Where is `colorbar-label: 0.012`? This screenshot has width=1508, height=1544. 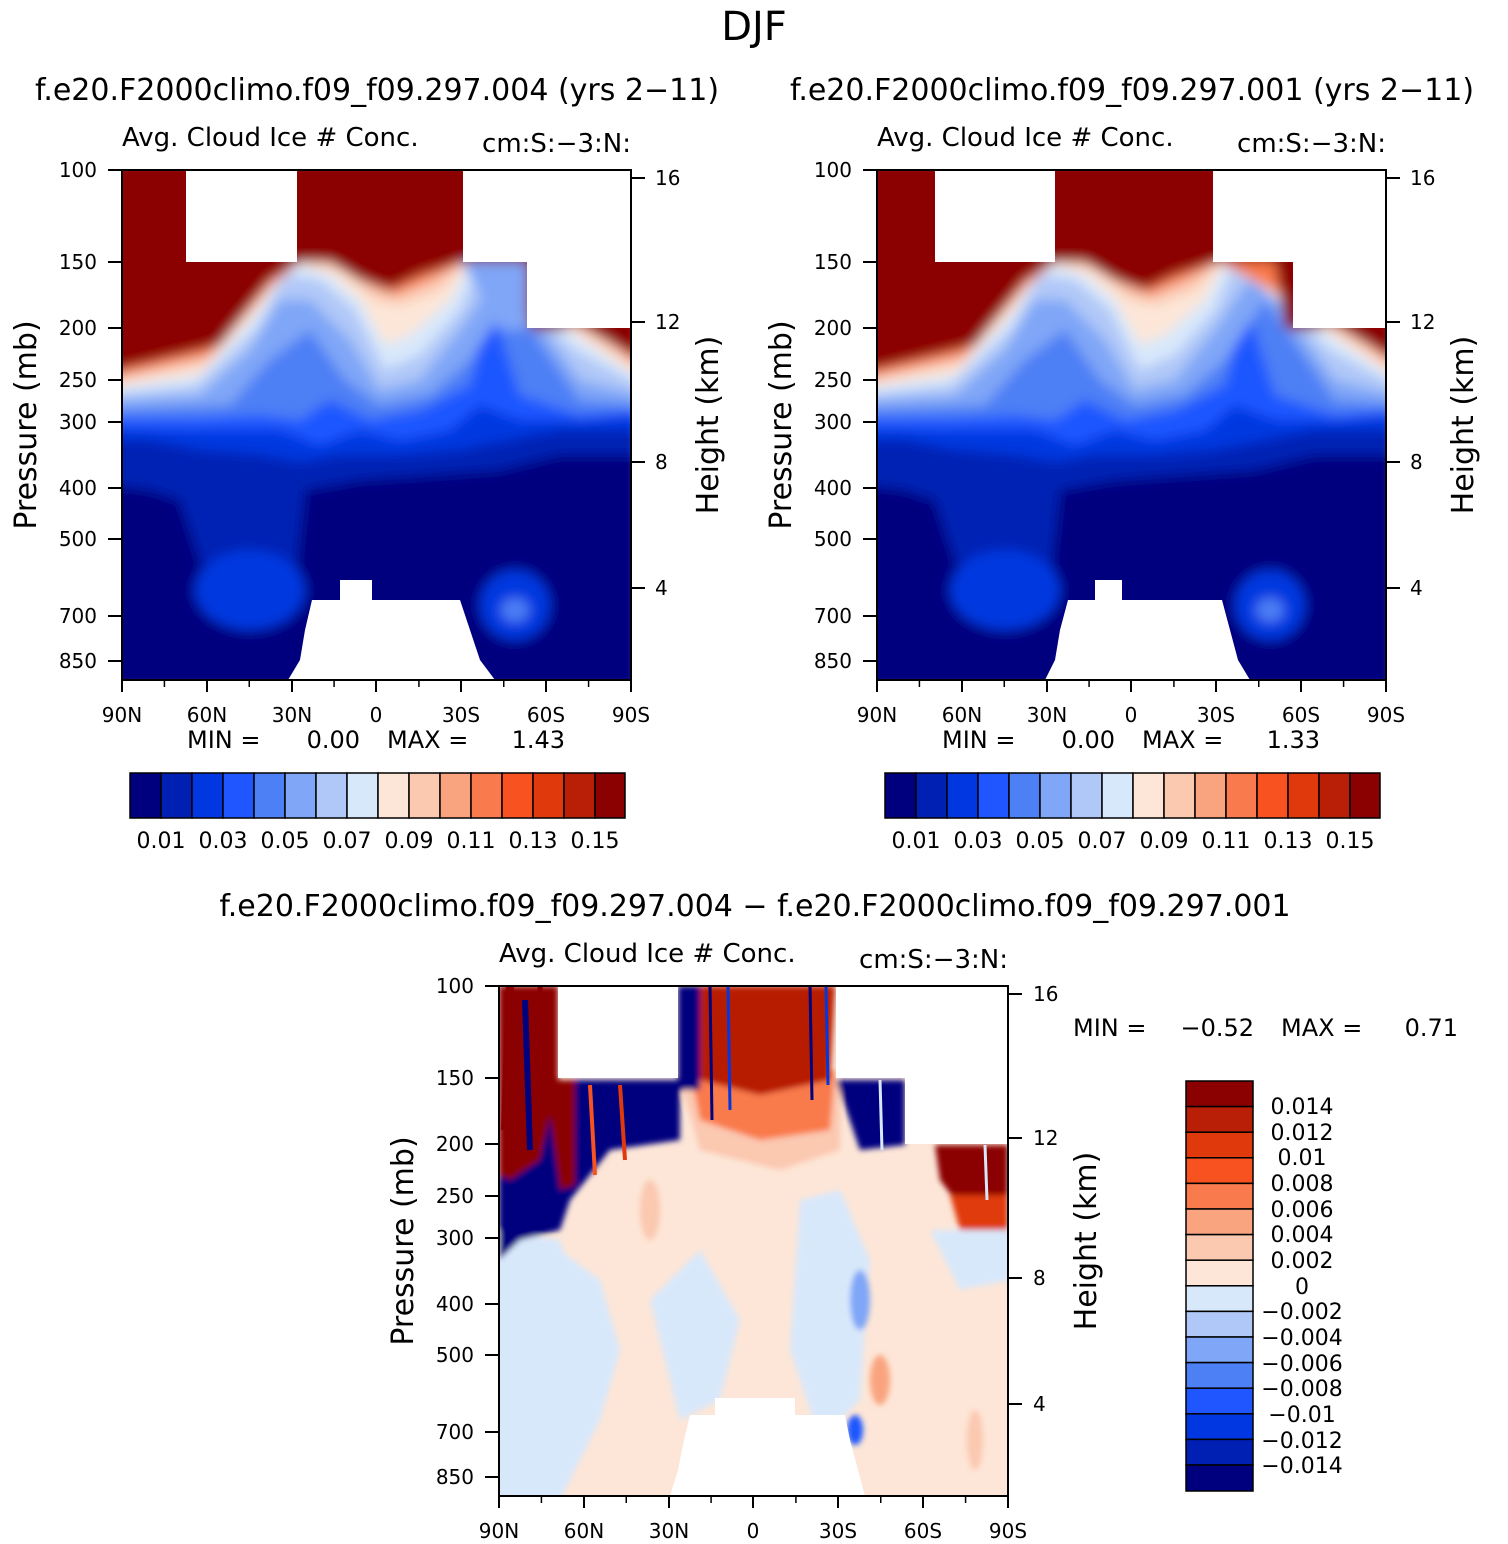
colorbar-label: 0.012 is located at coordinates (1302, 1133).